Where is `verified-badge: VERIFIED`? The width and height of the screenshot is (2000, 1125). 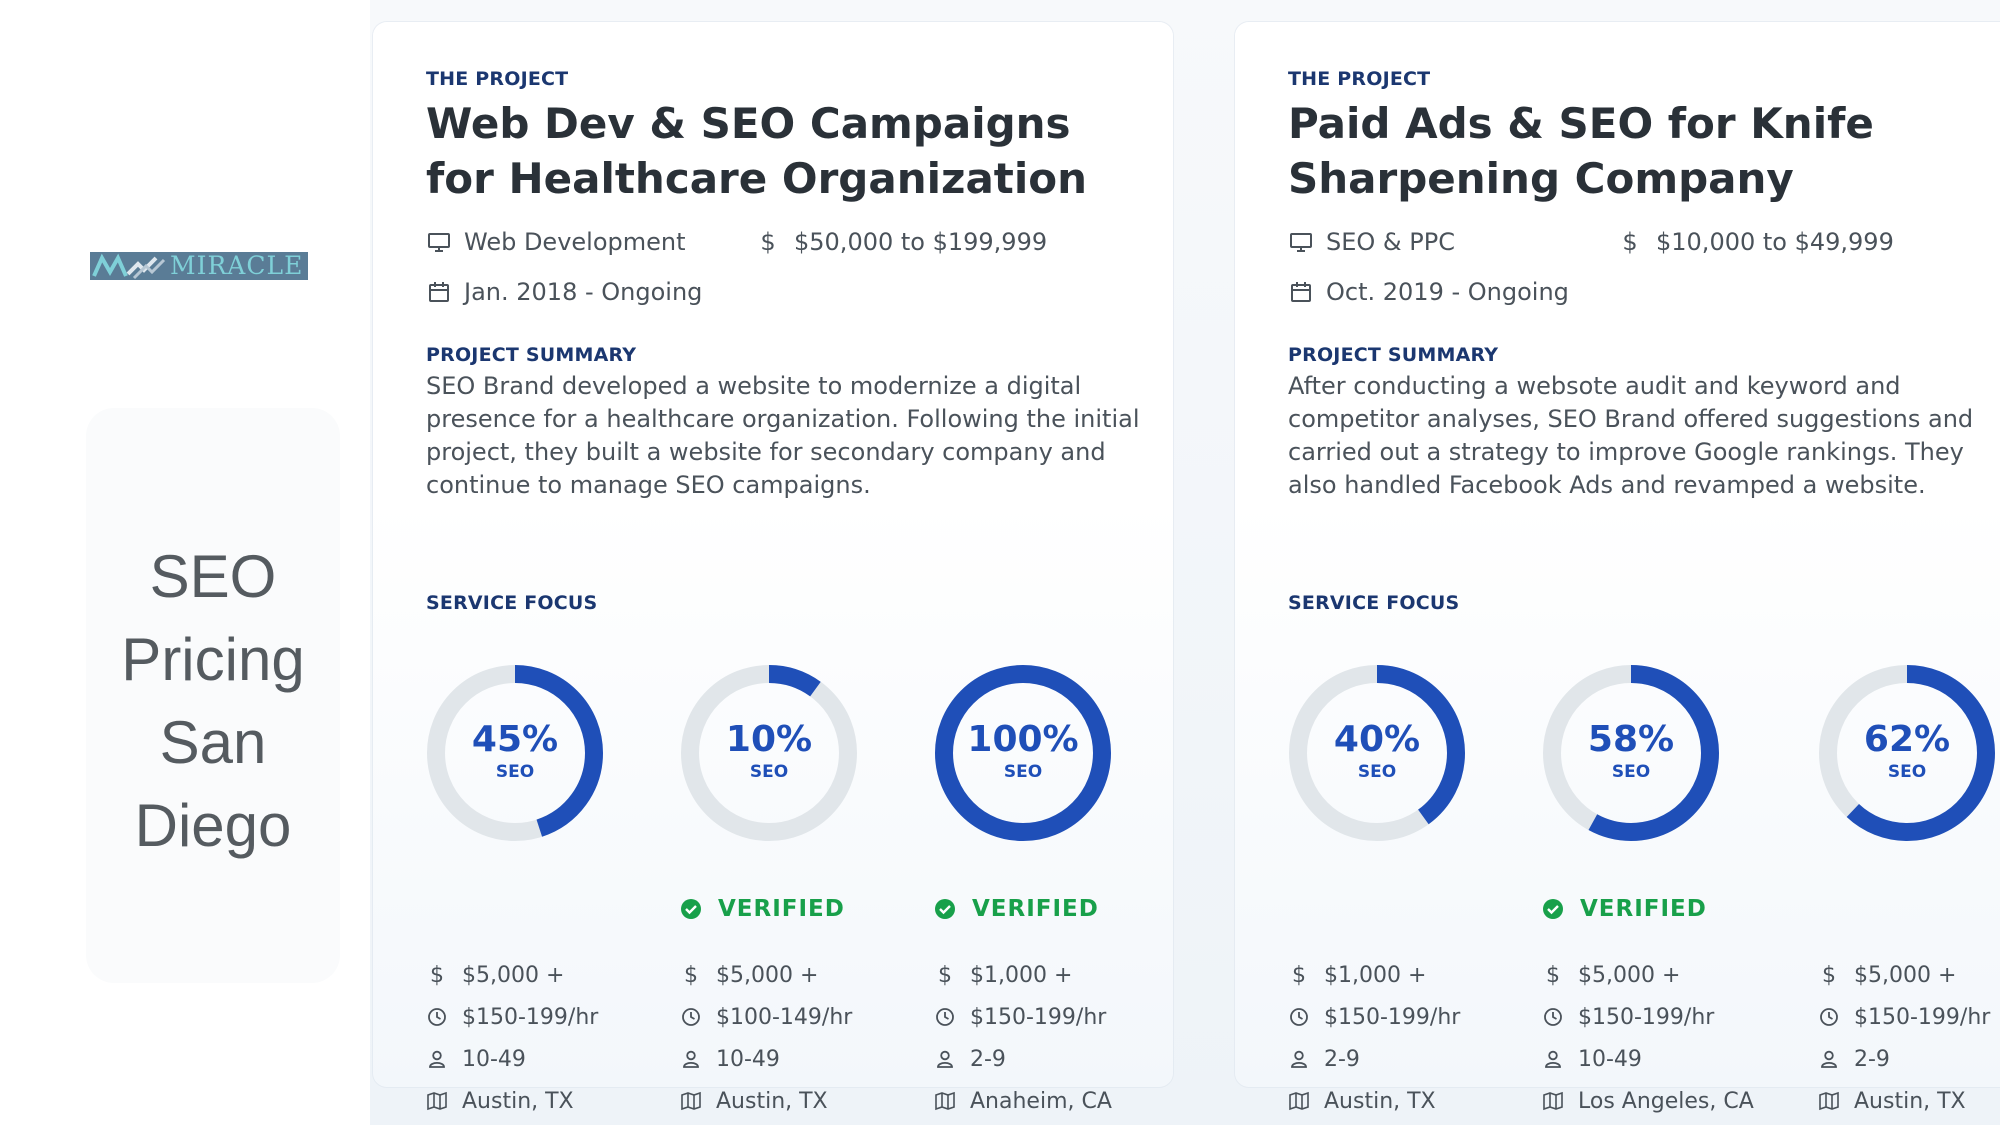
verified-badge: VERIFIED is located at coordinates (1016, 909).